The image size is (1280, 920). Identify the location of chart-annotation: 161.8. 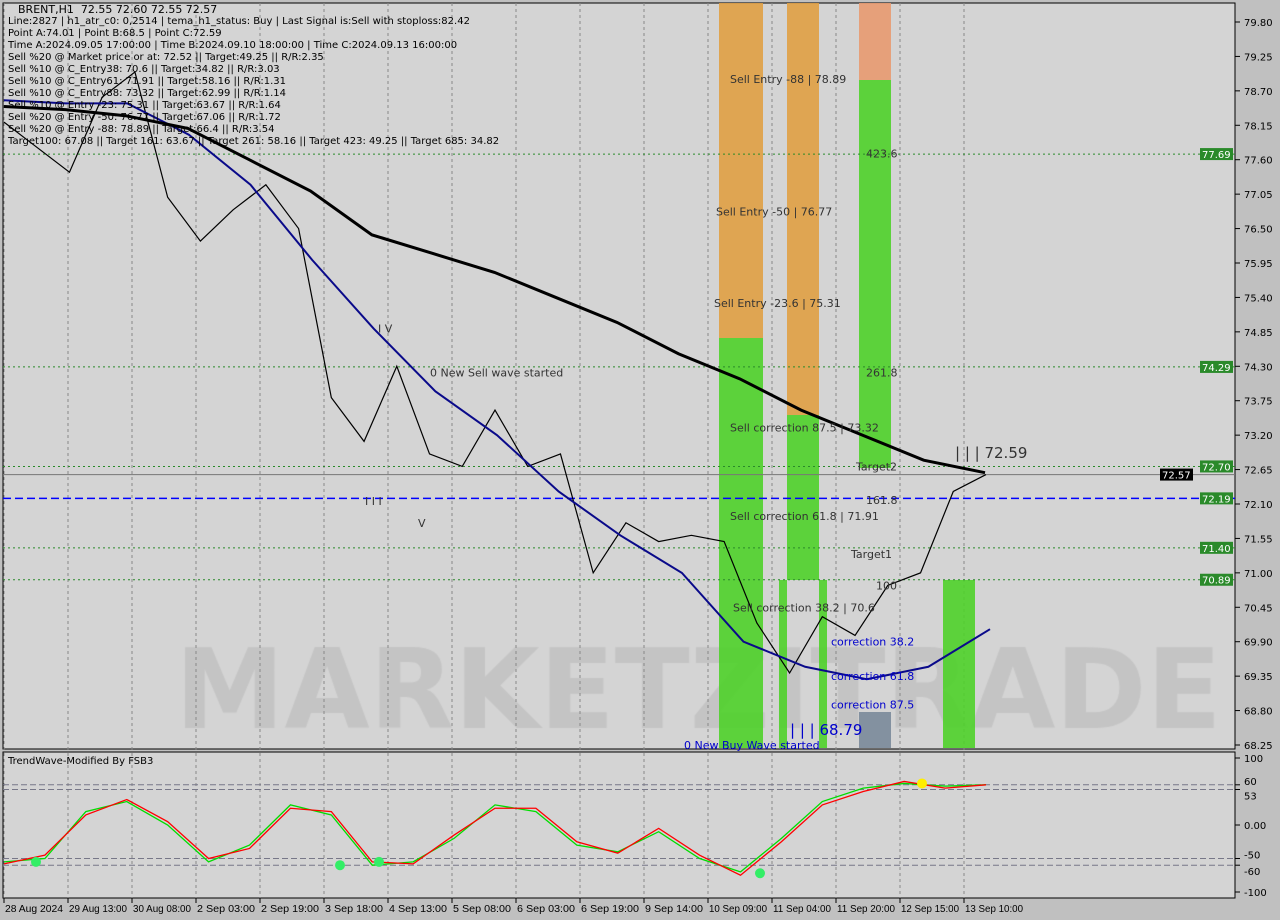
(882, 500).